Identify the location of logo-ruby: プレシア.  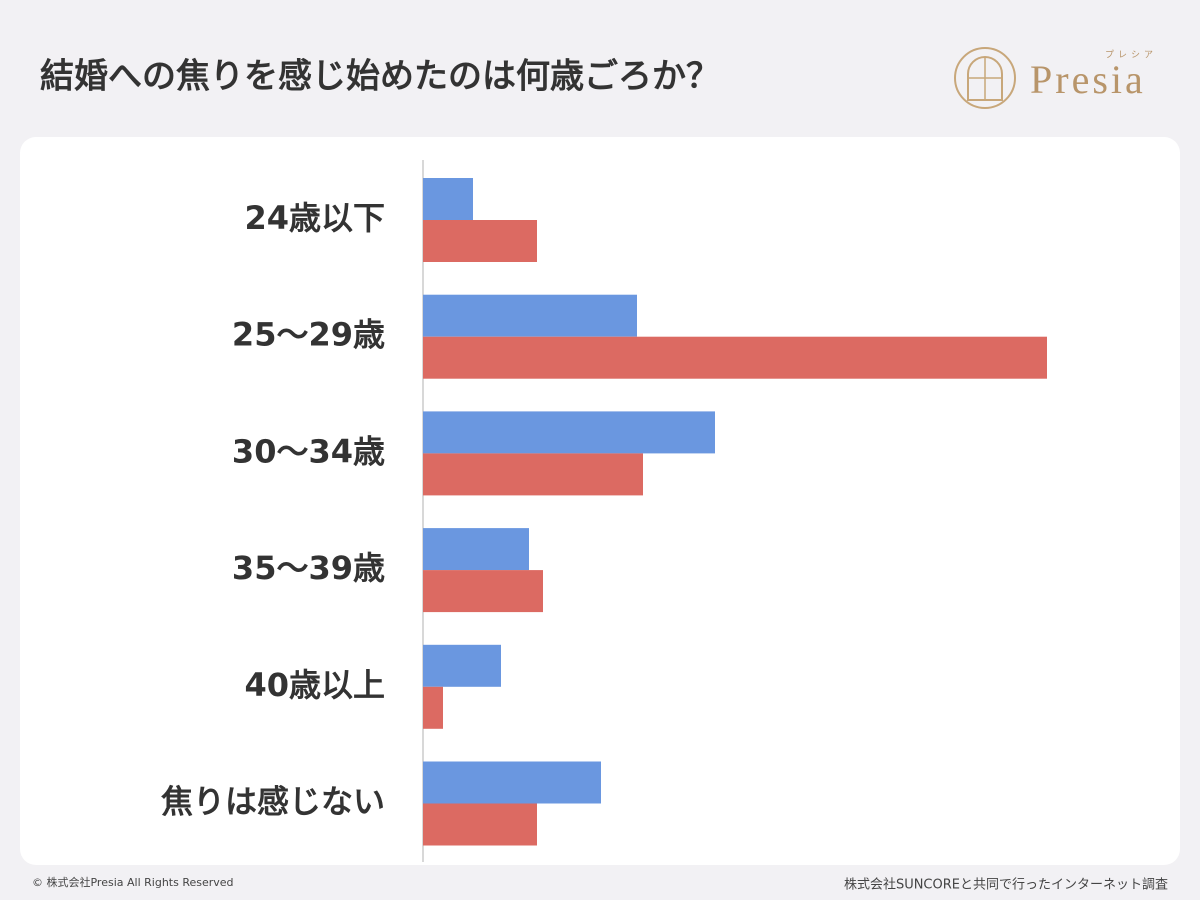
(1131, 55).